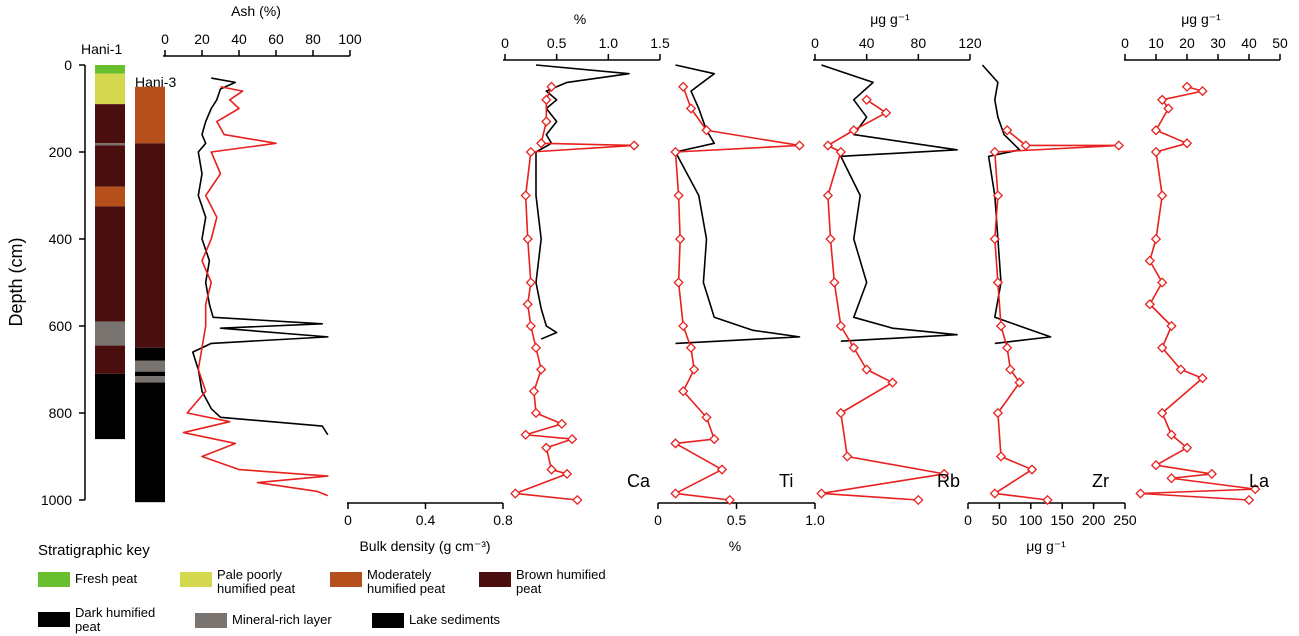 The height and width of the screenshot is (636, 1299). I want to click on swatch-fresh-peat, so click(54, 579).